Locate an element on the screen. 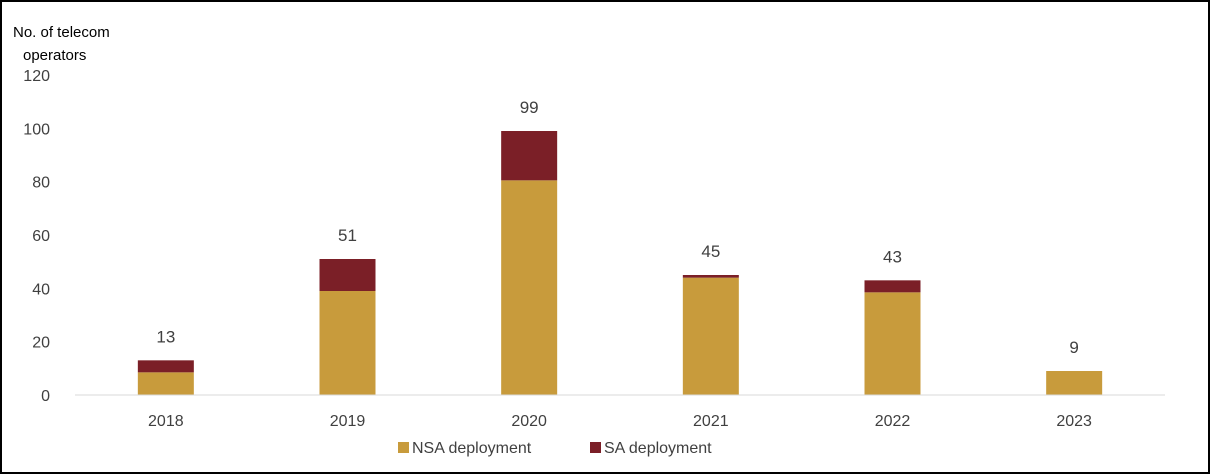  total-data-label: 9 is located at coordinates (1073, 347).